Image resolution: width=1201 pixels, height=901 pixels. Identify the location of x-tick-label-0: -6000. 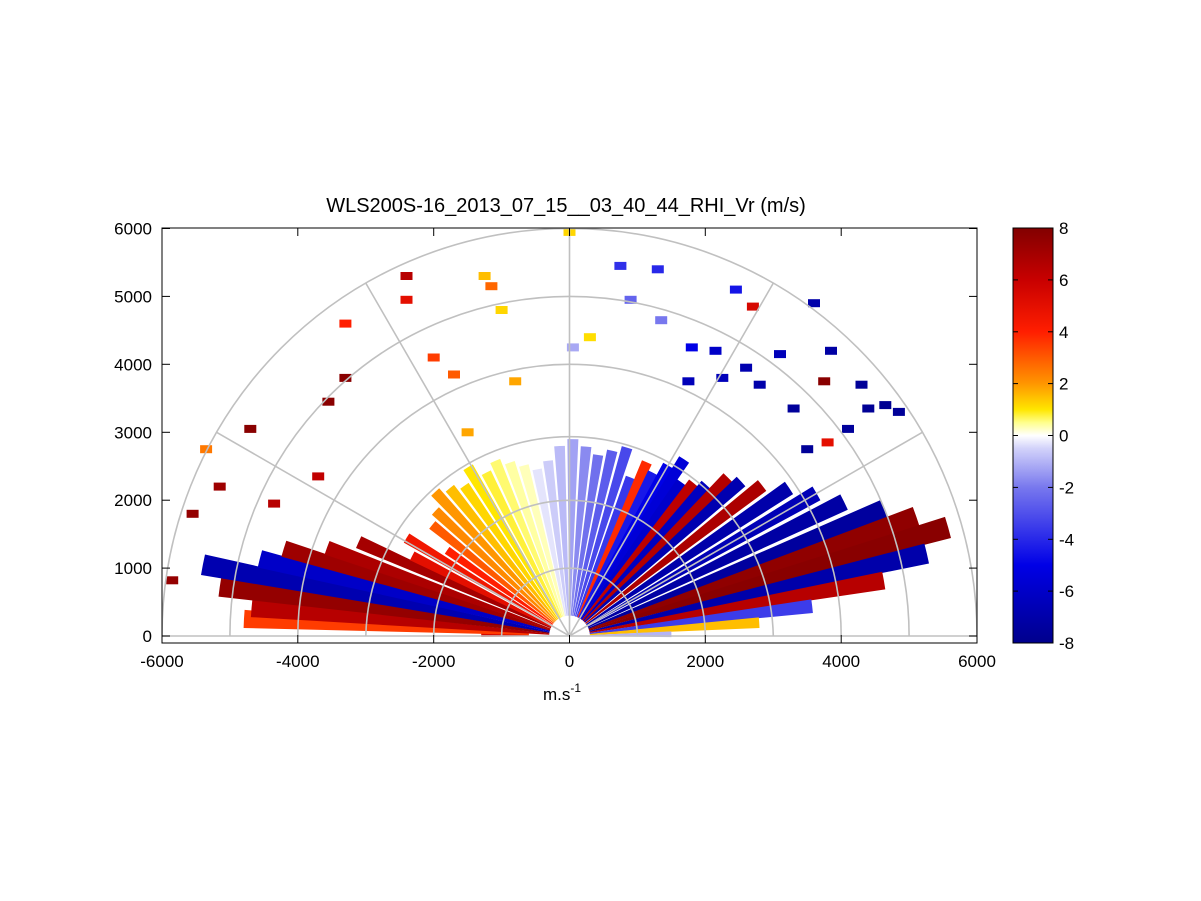
(161, 661).